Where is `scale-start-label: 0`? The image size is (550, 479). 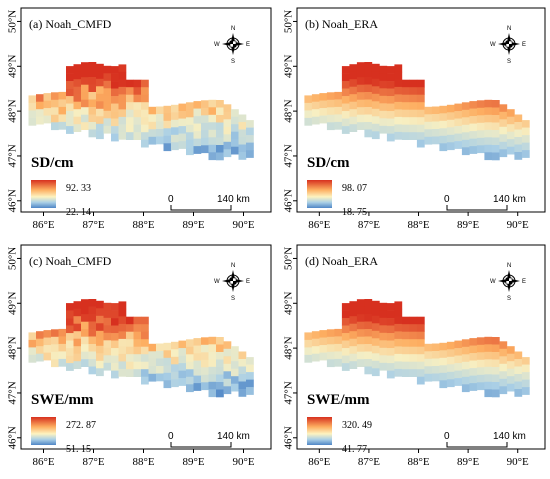
scale-start-label: 0 is located at coordinates (171, 199).